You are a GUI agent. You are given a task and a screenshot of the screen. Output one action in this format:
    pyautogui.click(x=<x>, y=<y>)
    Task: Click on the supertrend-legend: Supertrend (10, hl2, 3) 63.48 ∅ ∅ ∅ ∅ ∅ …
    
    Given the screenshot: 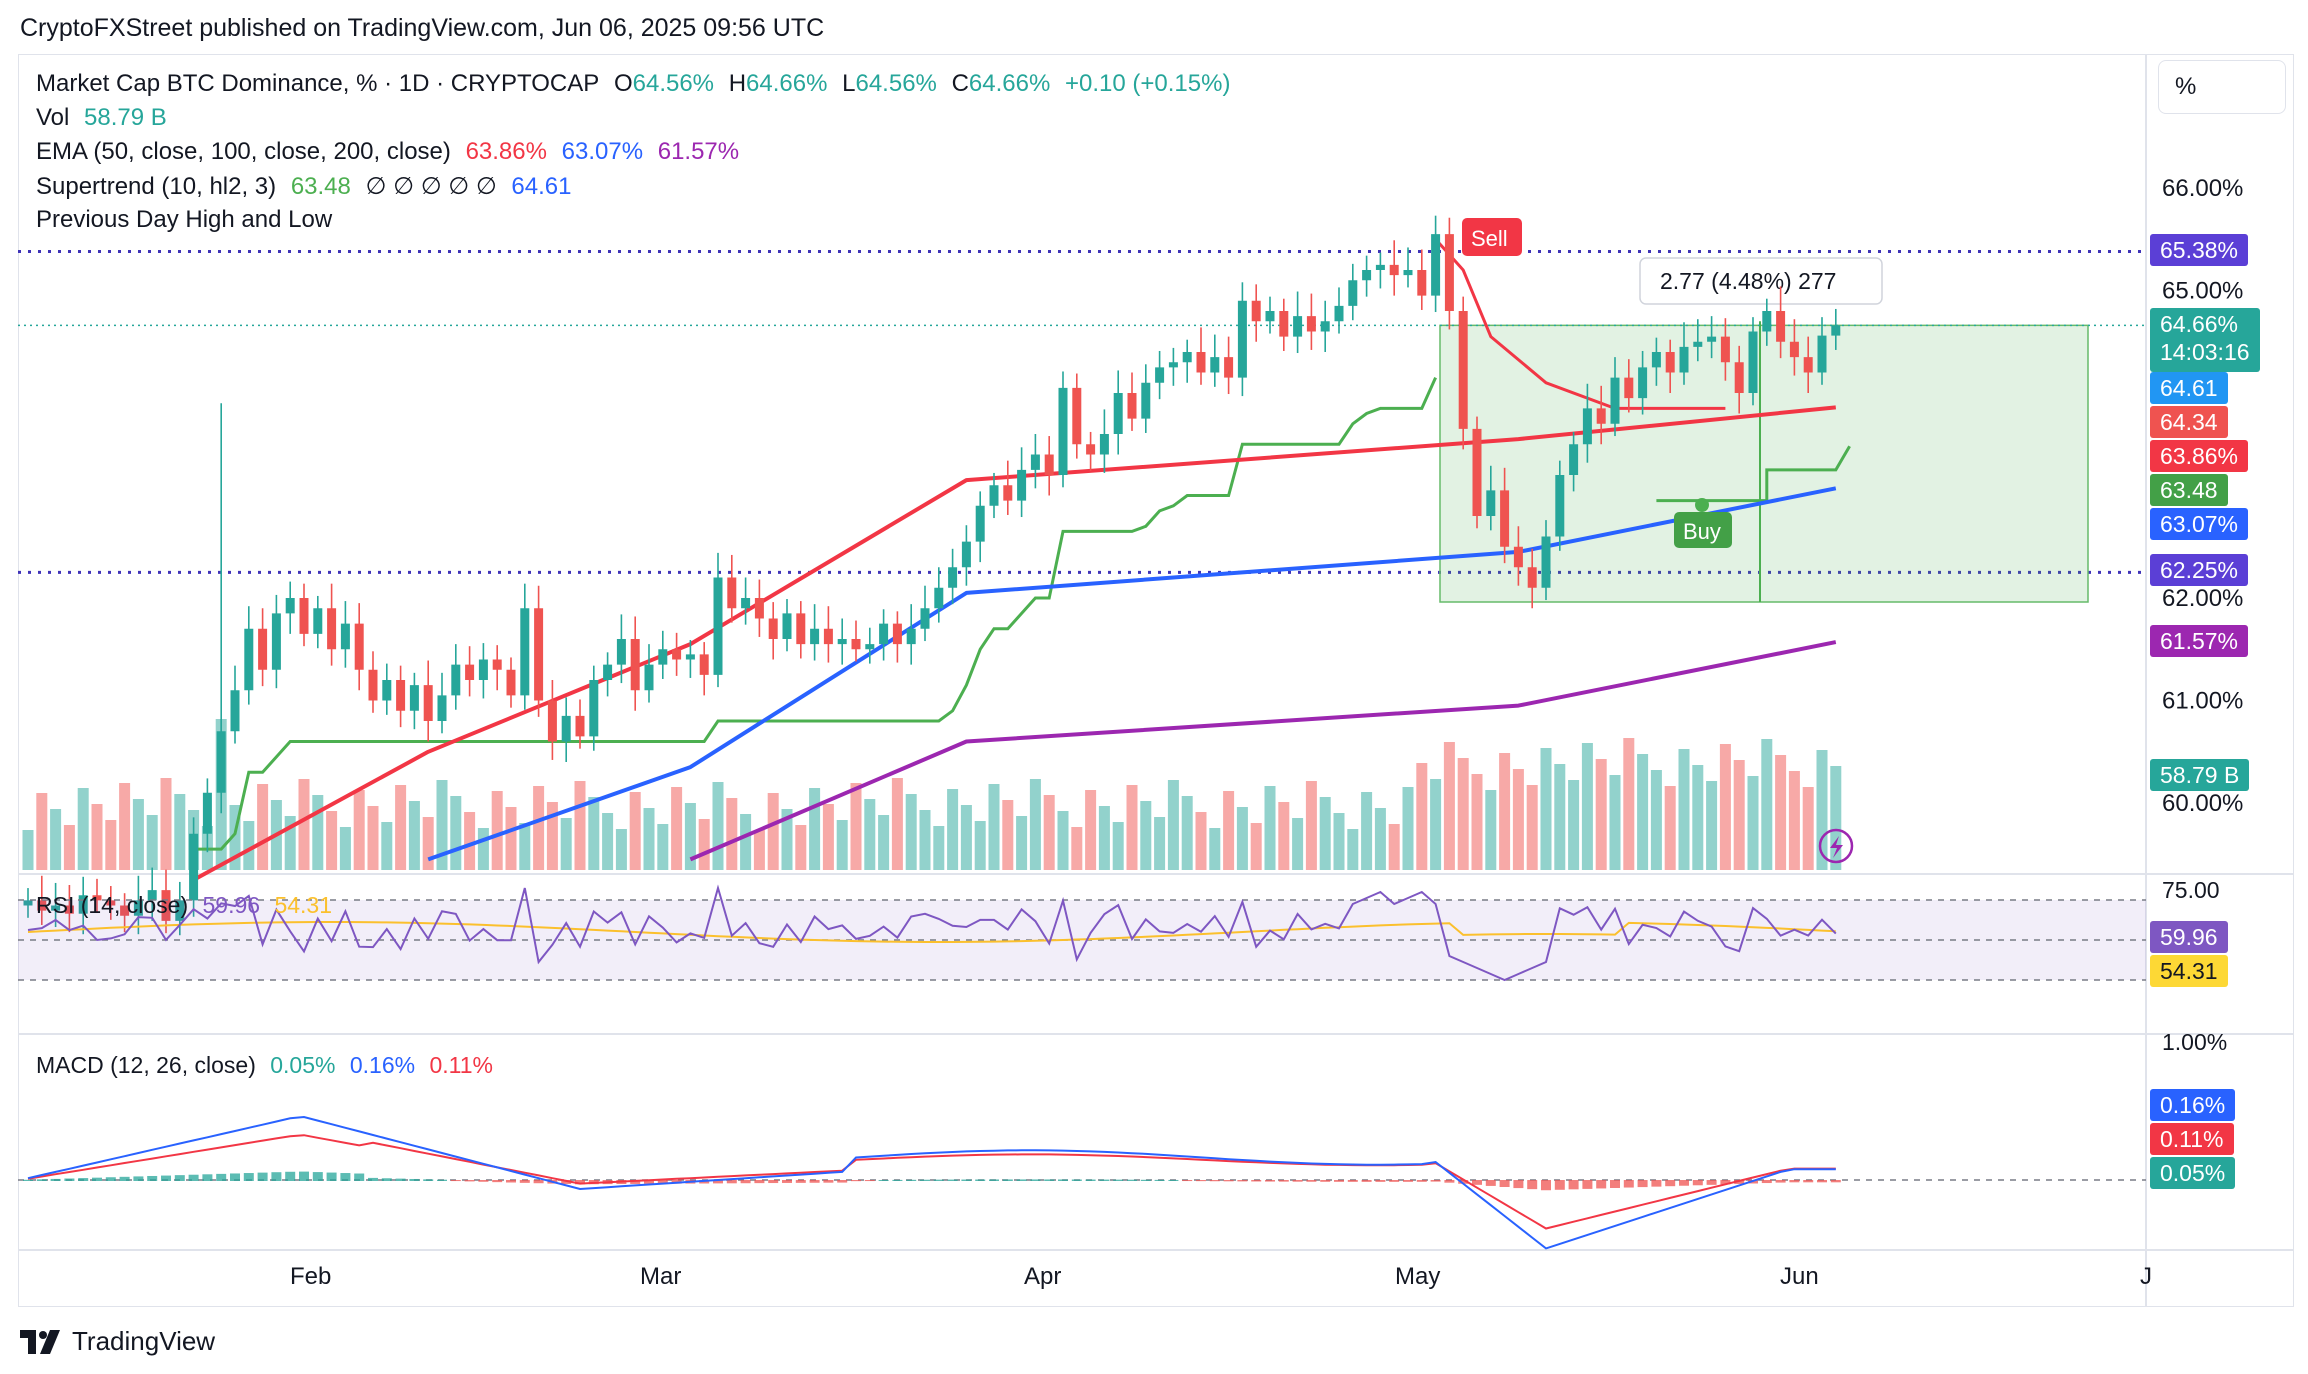 What is the action you would take?
    pyautogui.click(x=307, y=186)
    